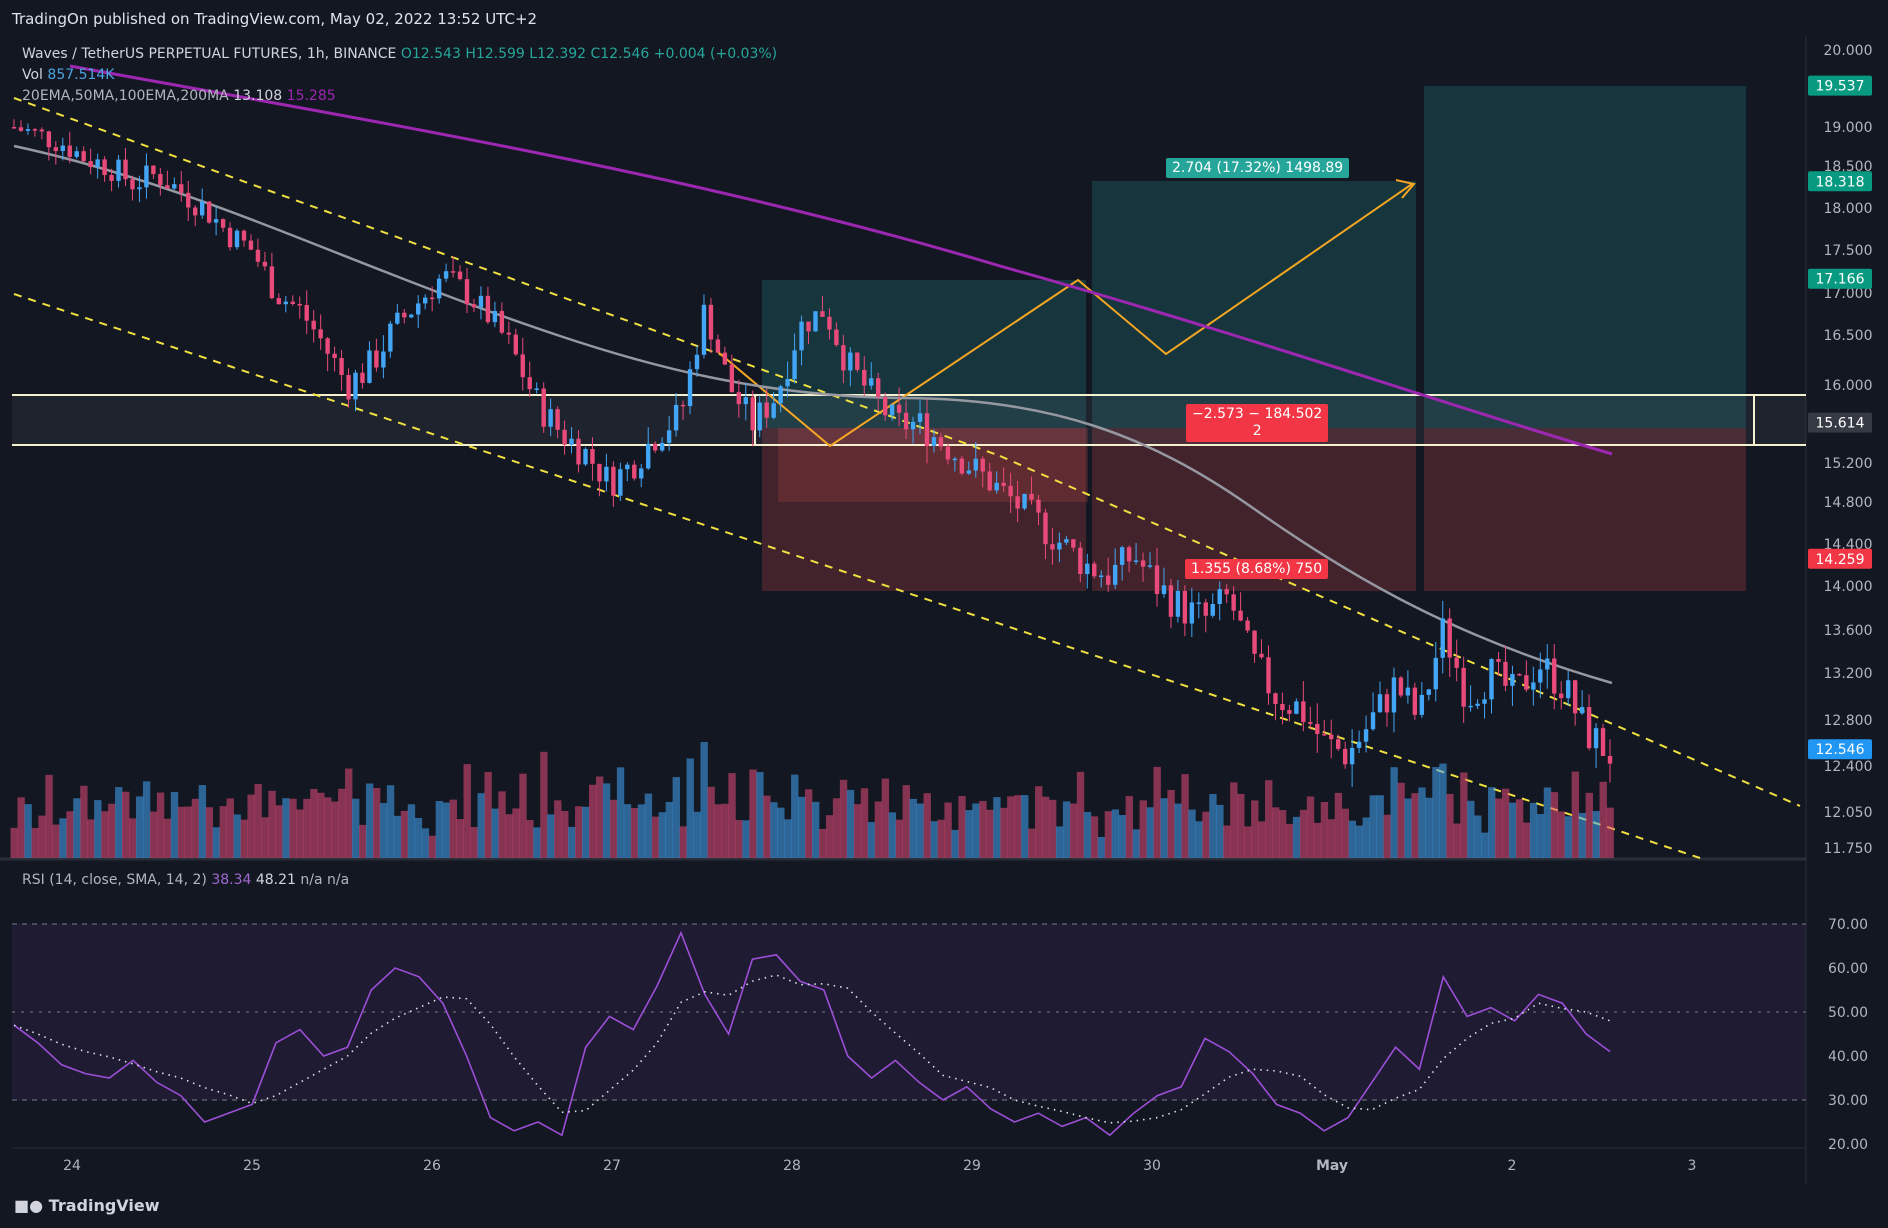  What do you see at coordinates (1405, 189) in the screenshot?
I see `projection-arrowhead` at bounding box center [1405, 189].